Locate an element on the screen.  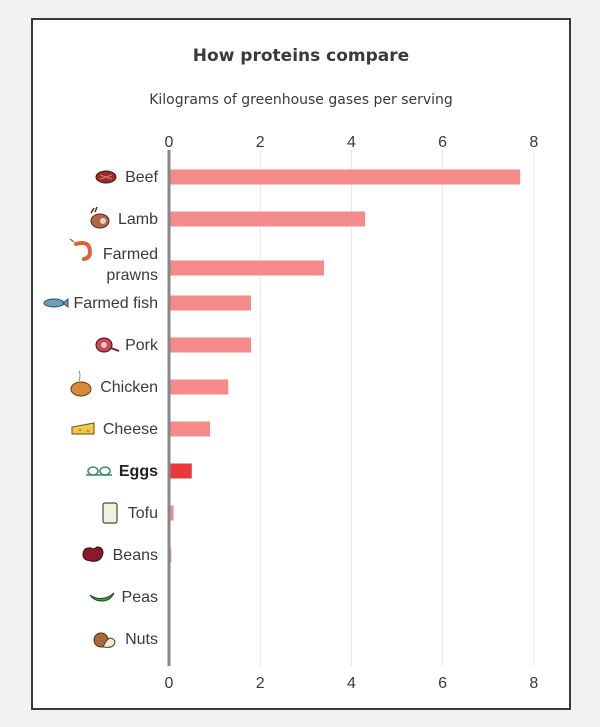
pea-pod-icon is located at coordinates (102, 597).